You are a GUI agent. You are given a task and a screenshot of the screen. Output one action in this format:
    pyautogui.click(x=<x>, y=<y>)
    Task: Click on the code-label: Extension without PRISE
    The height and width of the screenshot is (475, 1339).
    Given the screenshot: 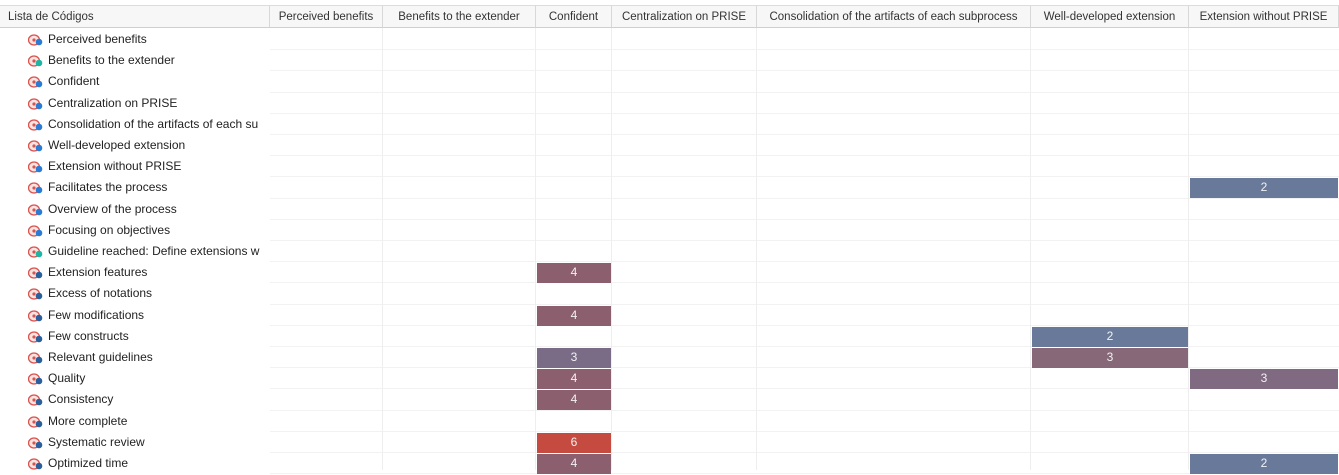 What is the action you would take?
    pyautogui.click(x=115, y=166)
    